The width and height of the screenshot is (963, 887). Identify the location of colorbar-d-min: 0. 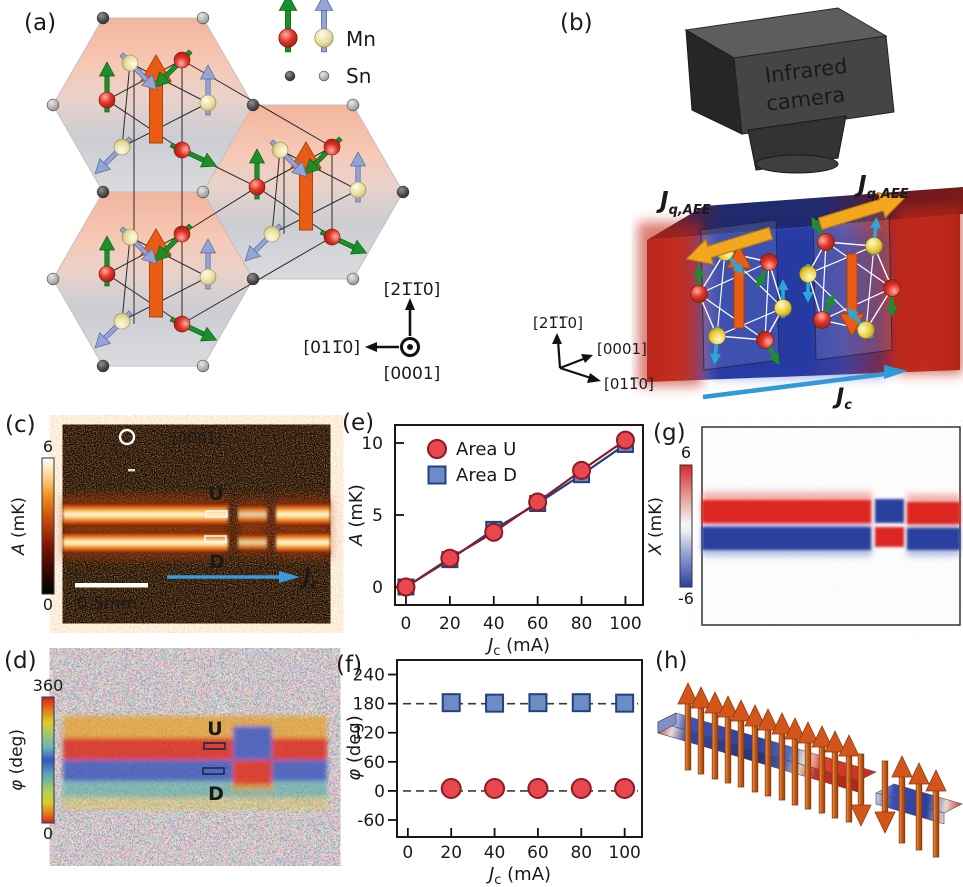
(48, 833).